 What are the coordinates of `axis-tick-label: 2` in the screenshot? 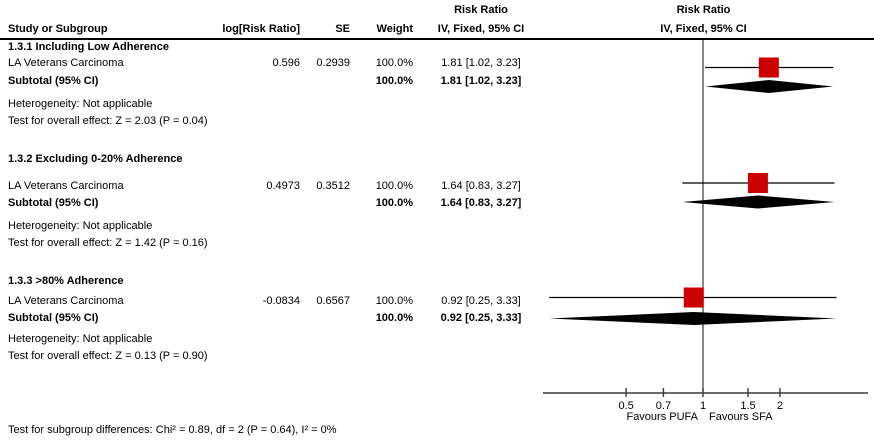 It's located at (780, 406).